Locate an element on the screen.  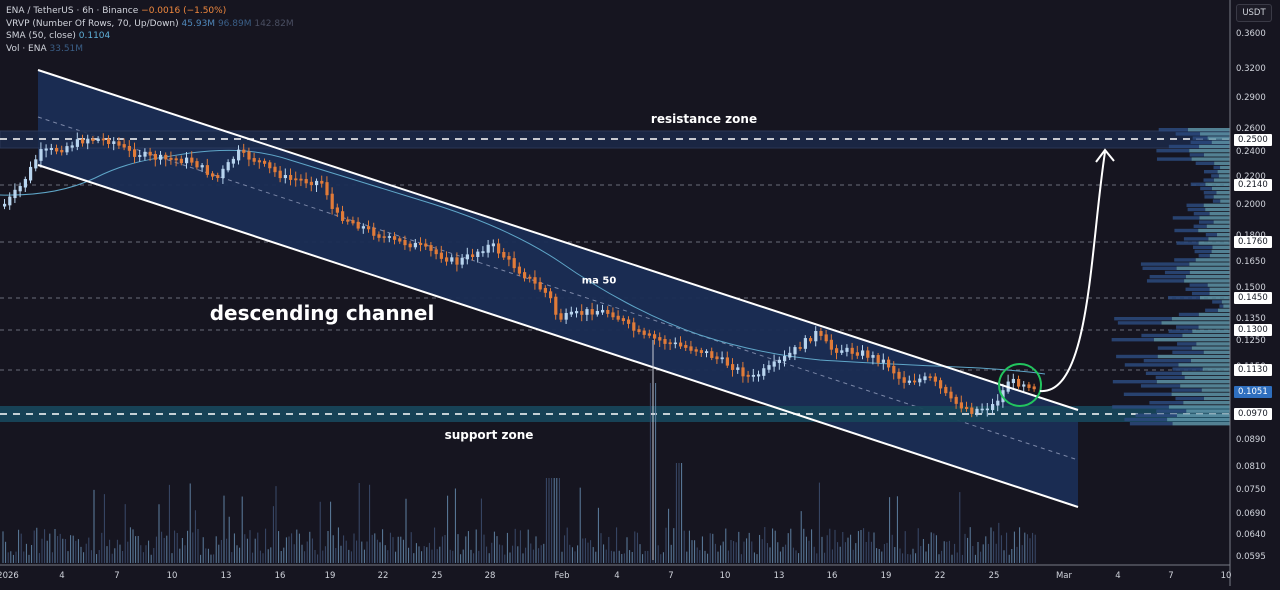
volume-label: Vol · ENA is located at coordinates (26, 48).